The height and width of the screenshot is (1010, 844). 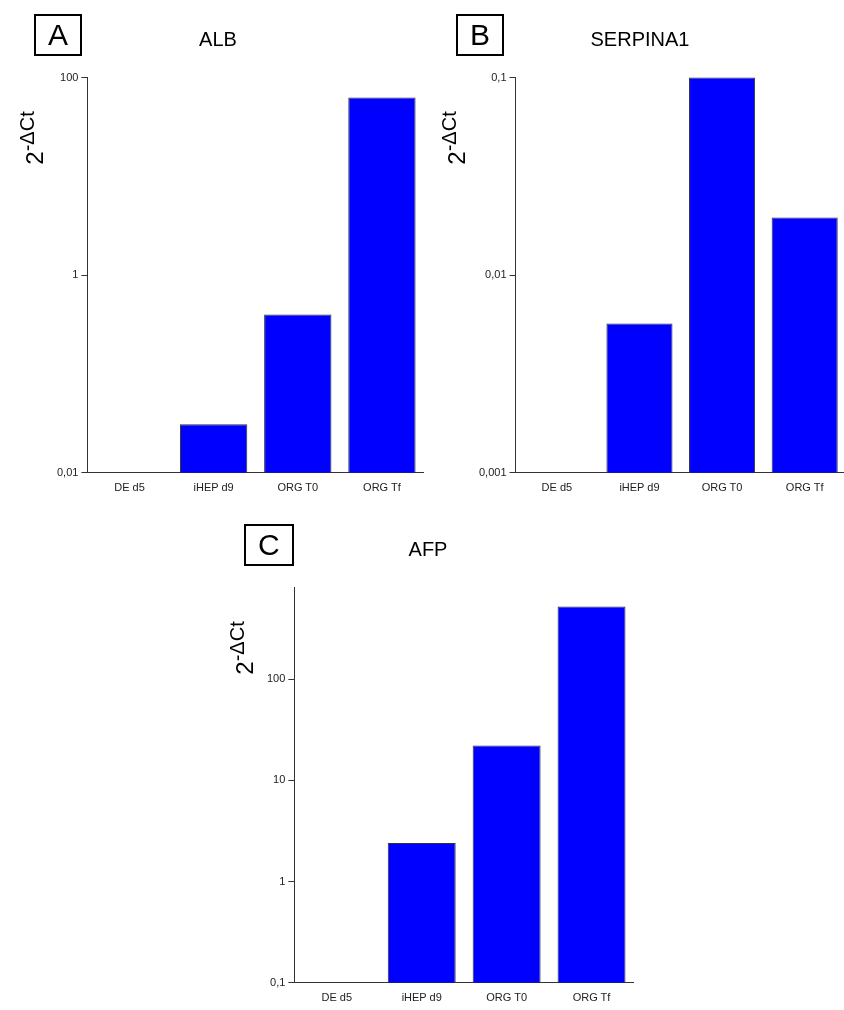 What do you see at coordinates (279, 779) in the screenshot?
I see `y-tick-label: 10` at bounding box center [279, 779].